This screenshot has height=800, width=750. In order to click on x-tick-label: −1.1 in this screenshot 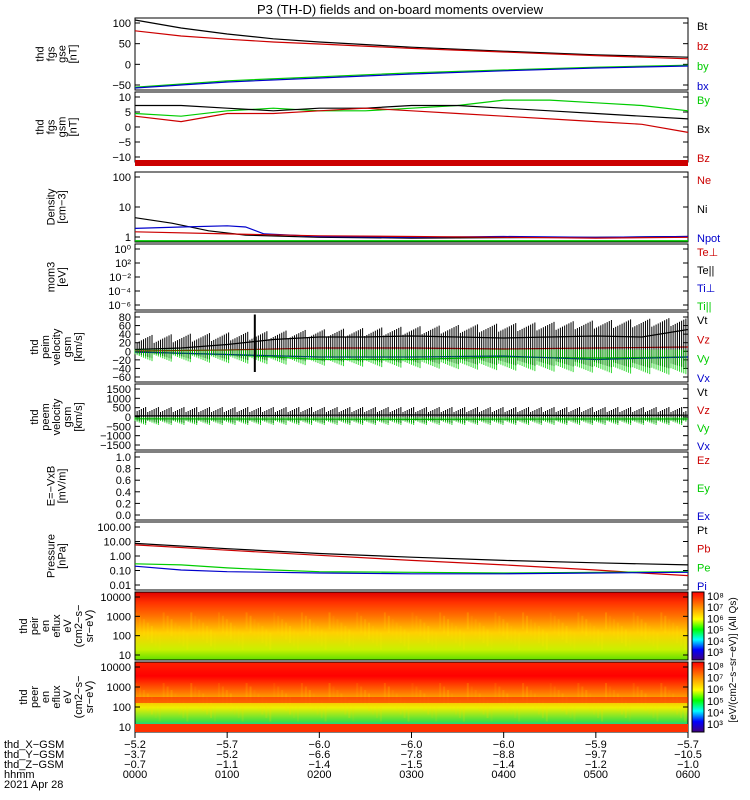, I will do `click(227, 765)`.